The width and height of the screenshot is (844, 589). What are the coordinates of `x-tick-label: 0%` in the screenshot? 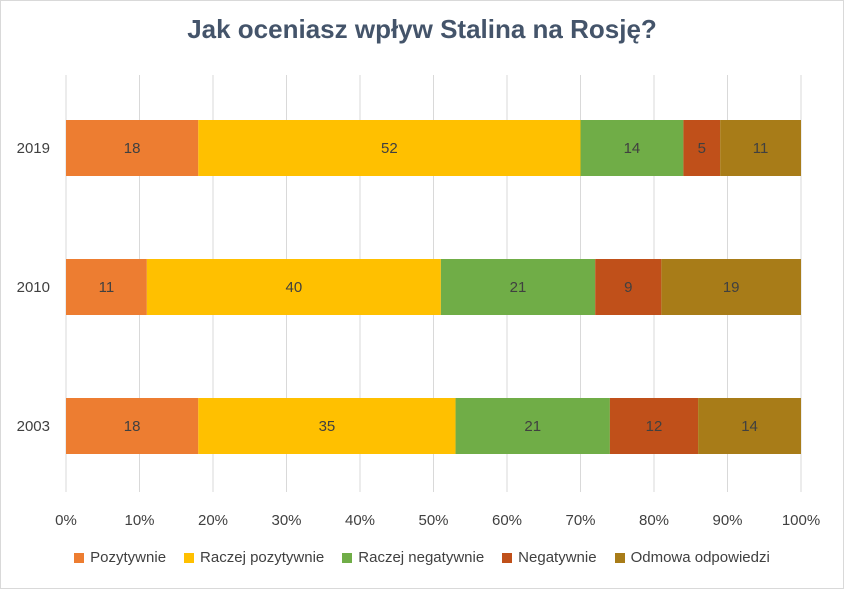 It's located at (66, 520).